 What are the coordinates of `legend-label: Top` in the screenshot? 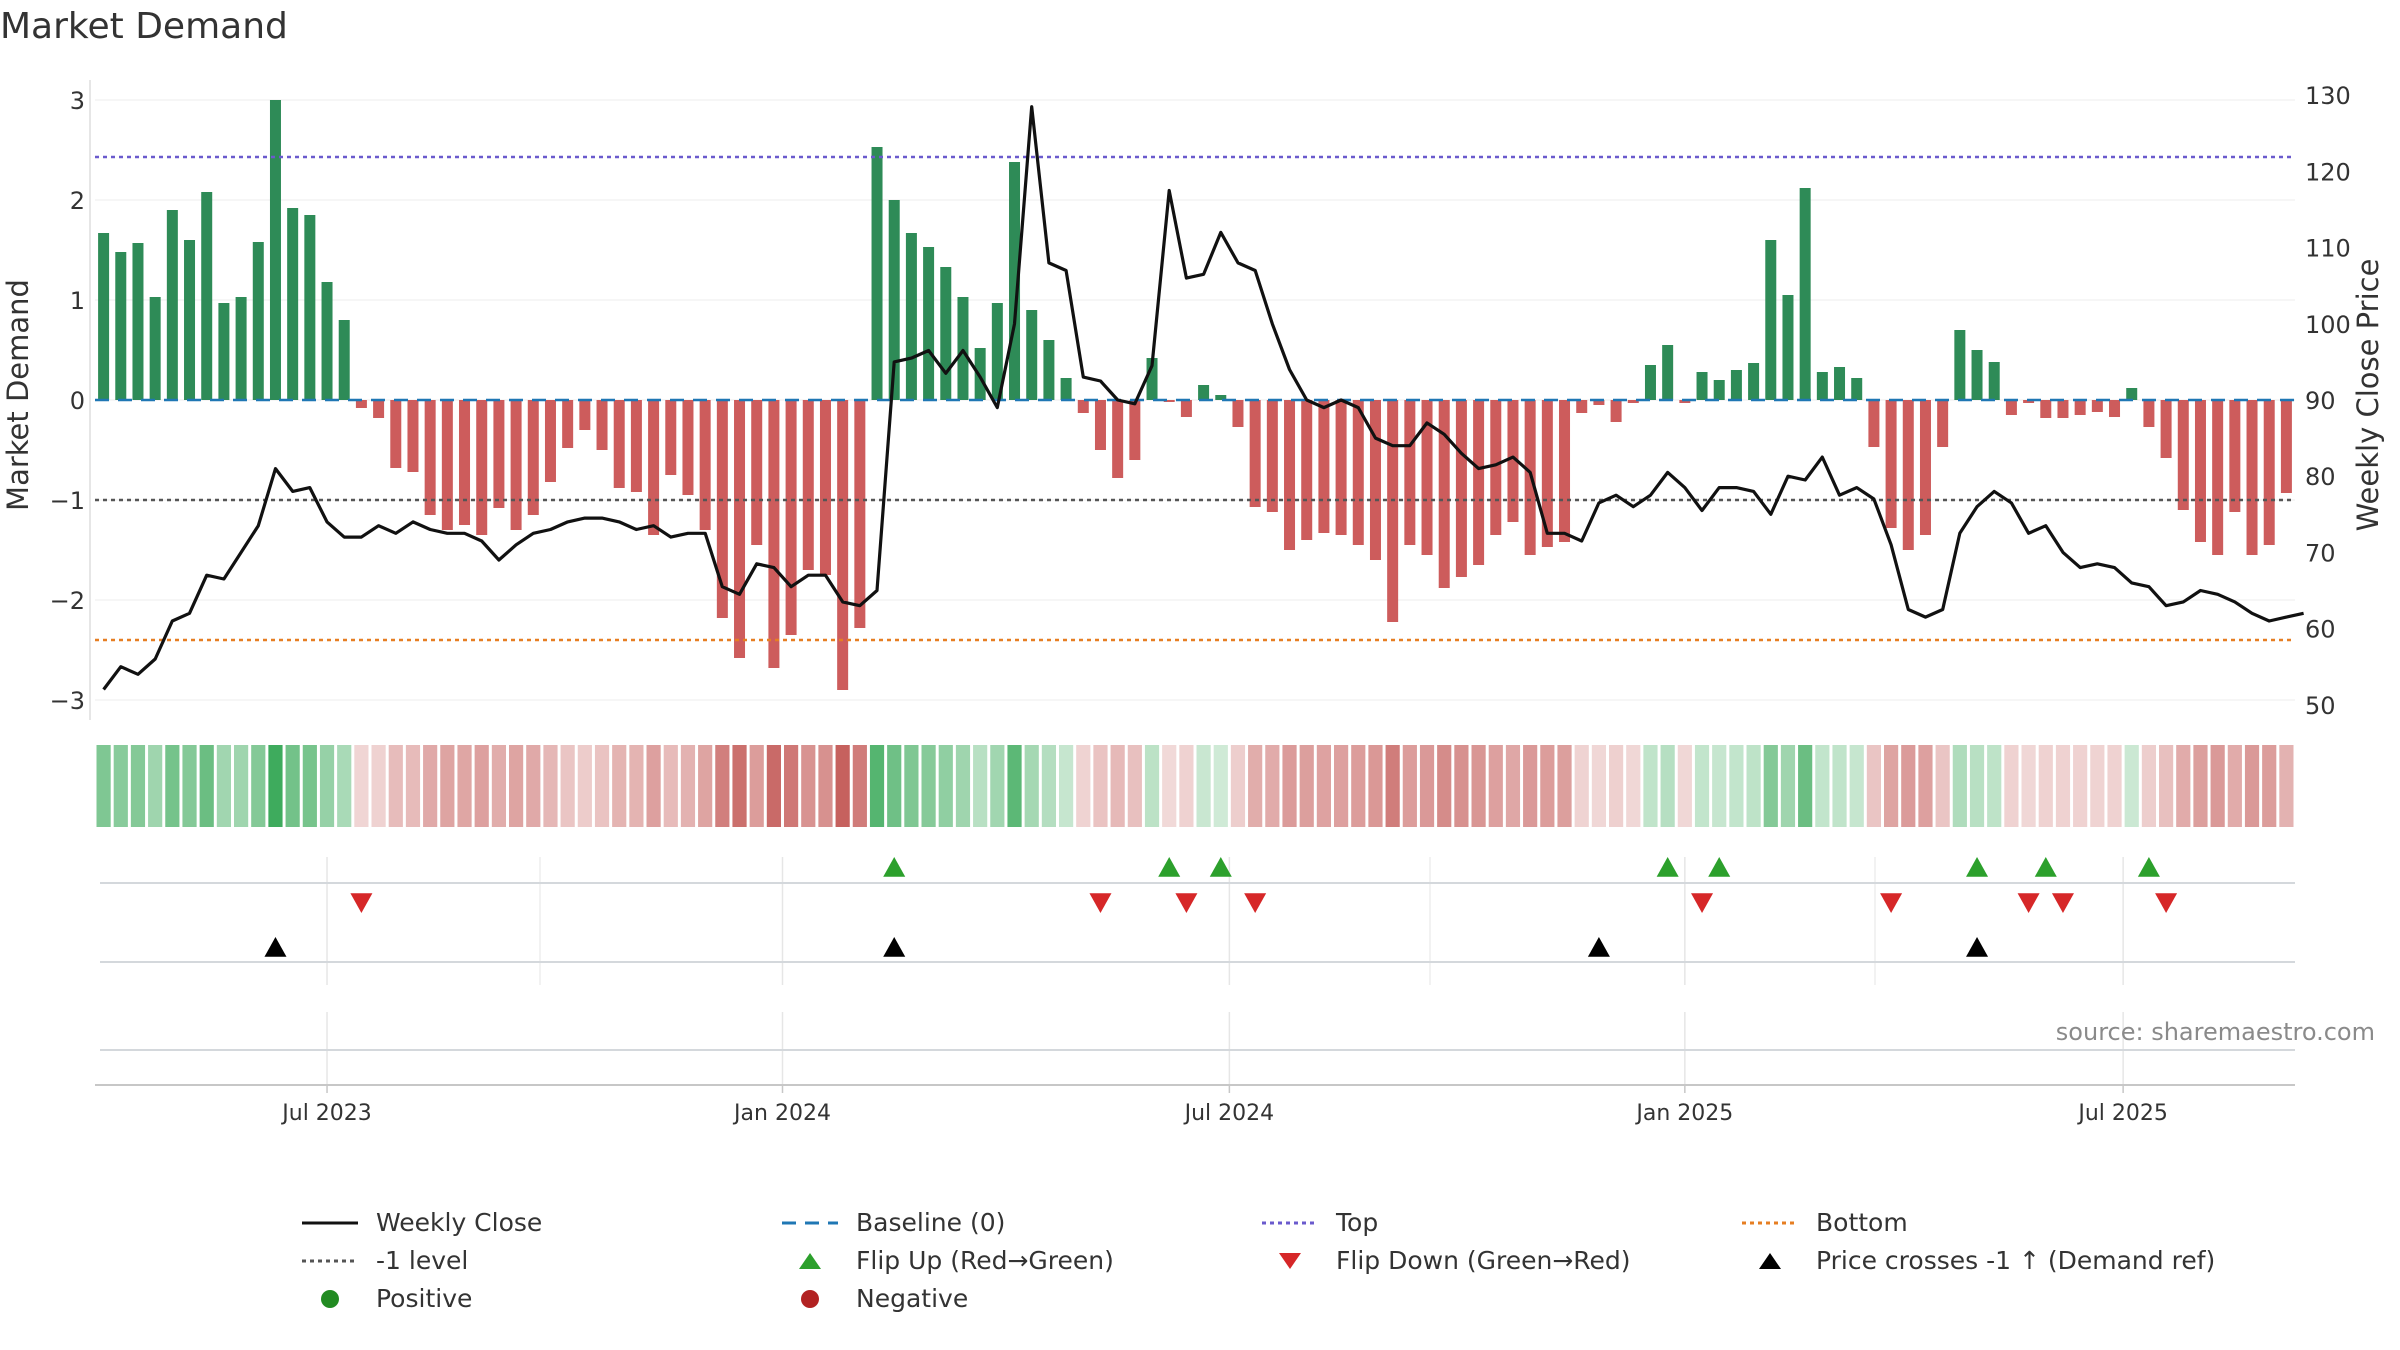 It's located at (1357, 1222).